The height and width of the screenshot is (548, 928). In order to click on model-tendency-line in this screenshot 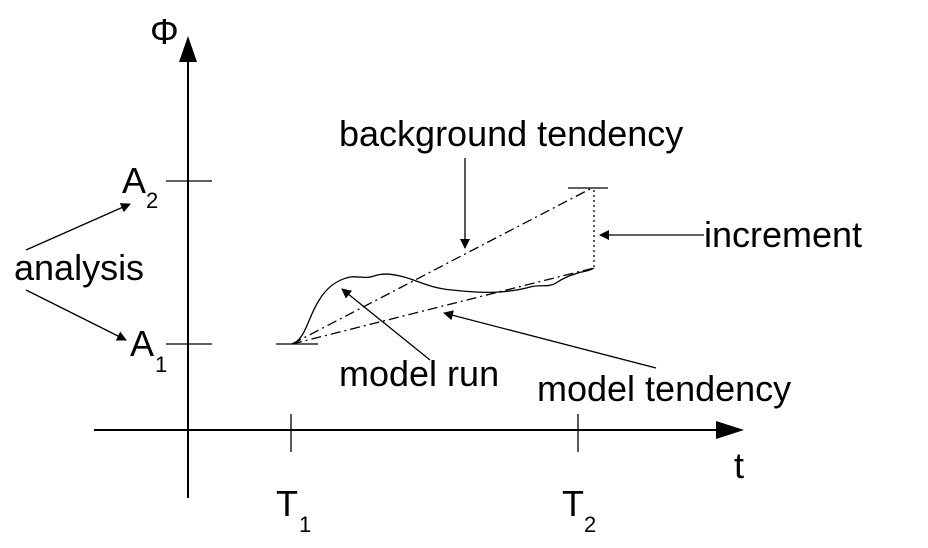, I will do `click(443, 306)`.